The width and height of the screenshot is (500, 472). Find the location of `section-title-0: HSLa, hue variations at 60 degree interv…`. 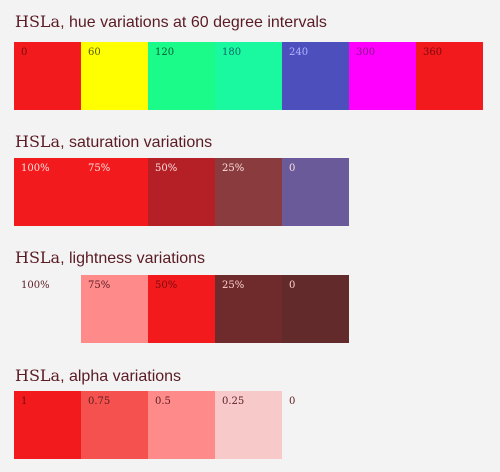

section-title-0: HSLa, hue variations at 60 degree interv… is located at coordinates (171, 22).